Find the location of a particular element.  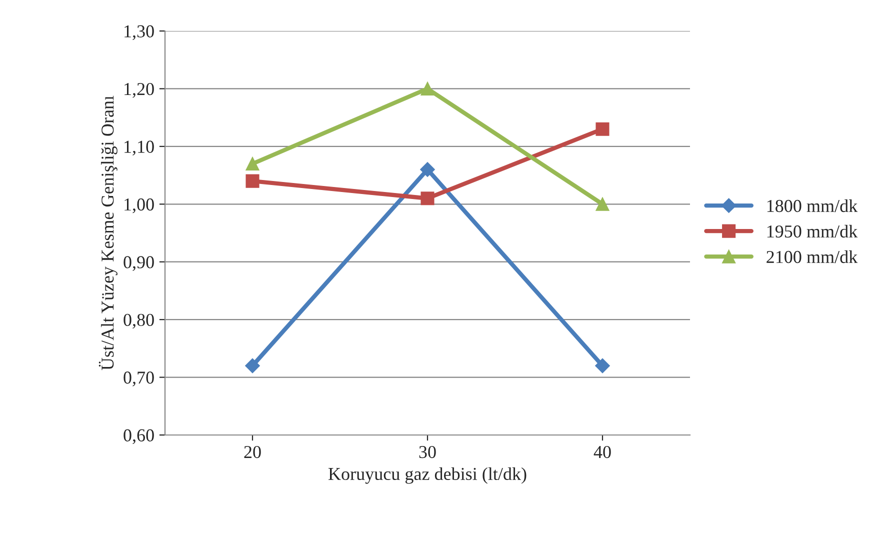

x-axis-title: Koruyucu gaz debisi (lt/dk) is located at coordinates (427, 475).